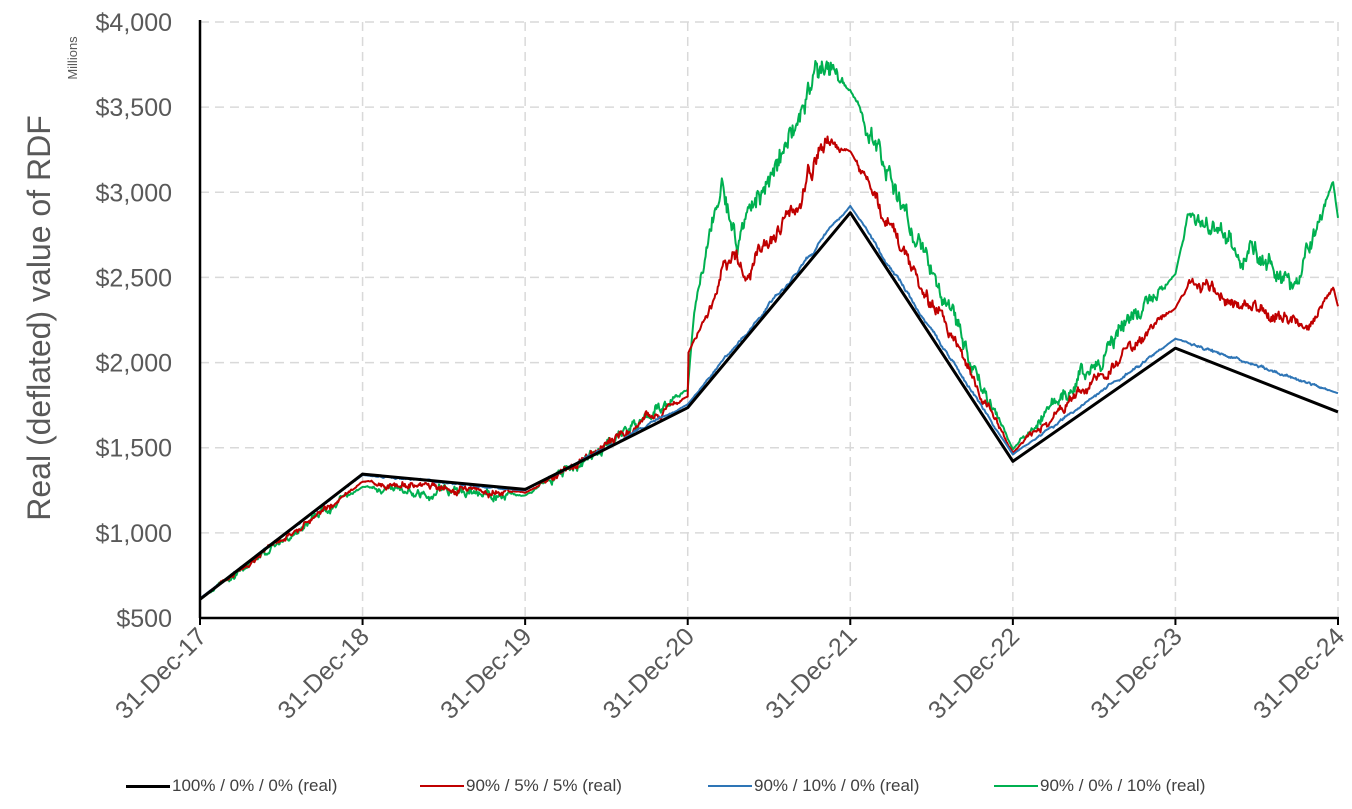 Image resolution: width=1352 pixels, height=809 pixels. Describe the element at coordinates (323, 673) in the screenshot. I see `x-tick-label: 31-Dec-18` at that location.